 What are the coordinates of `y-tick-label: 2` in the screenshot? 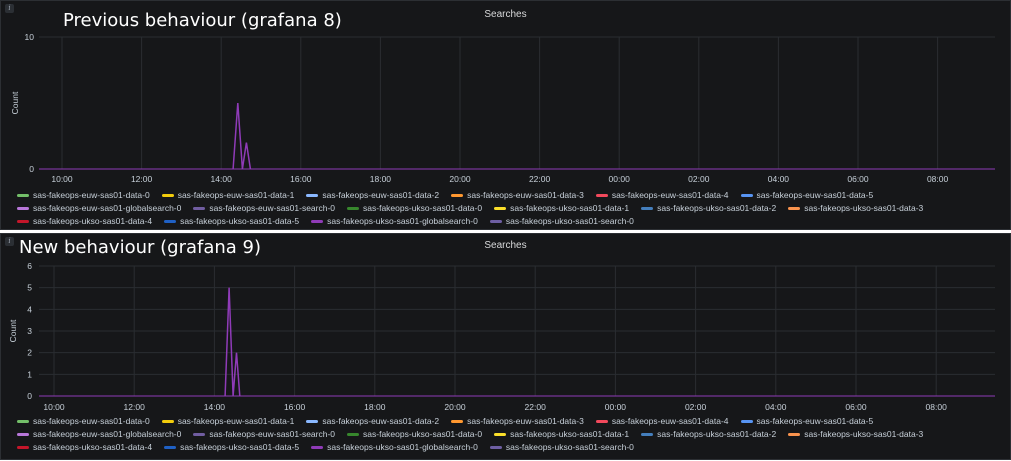 It's located at (29, 353).